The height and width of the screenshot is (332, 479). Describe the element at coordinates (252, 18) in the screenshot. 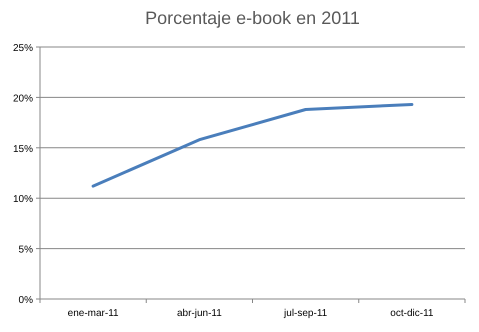

I see `chart-title: Porcentaje e-book en 2011` at that location.